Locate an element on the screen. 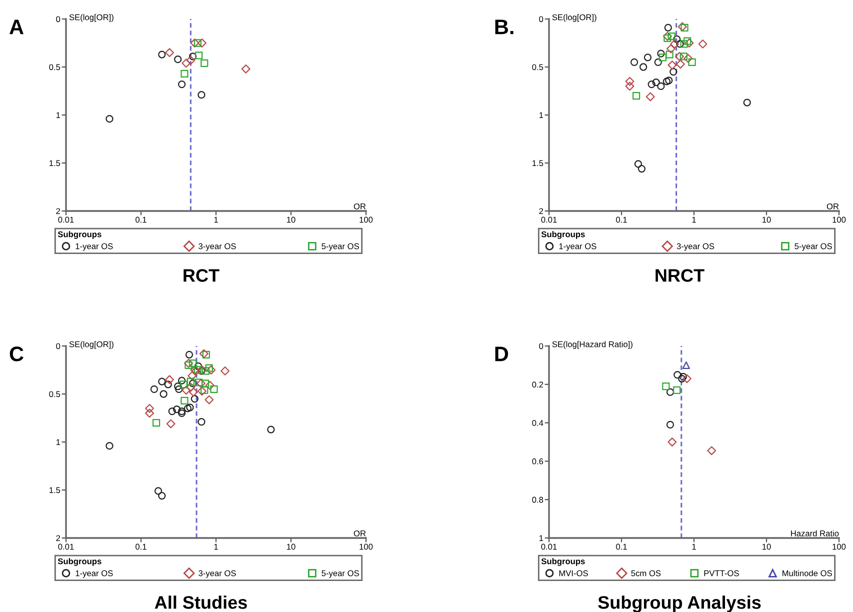 Image resolution: width=853 pixels, height=612 pixels. y-tick-label: 0.6 is located at coordinates (538, 461).